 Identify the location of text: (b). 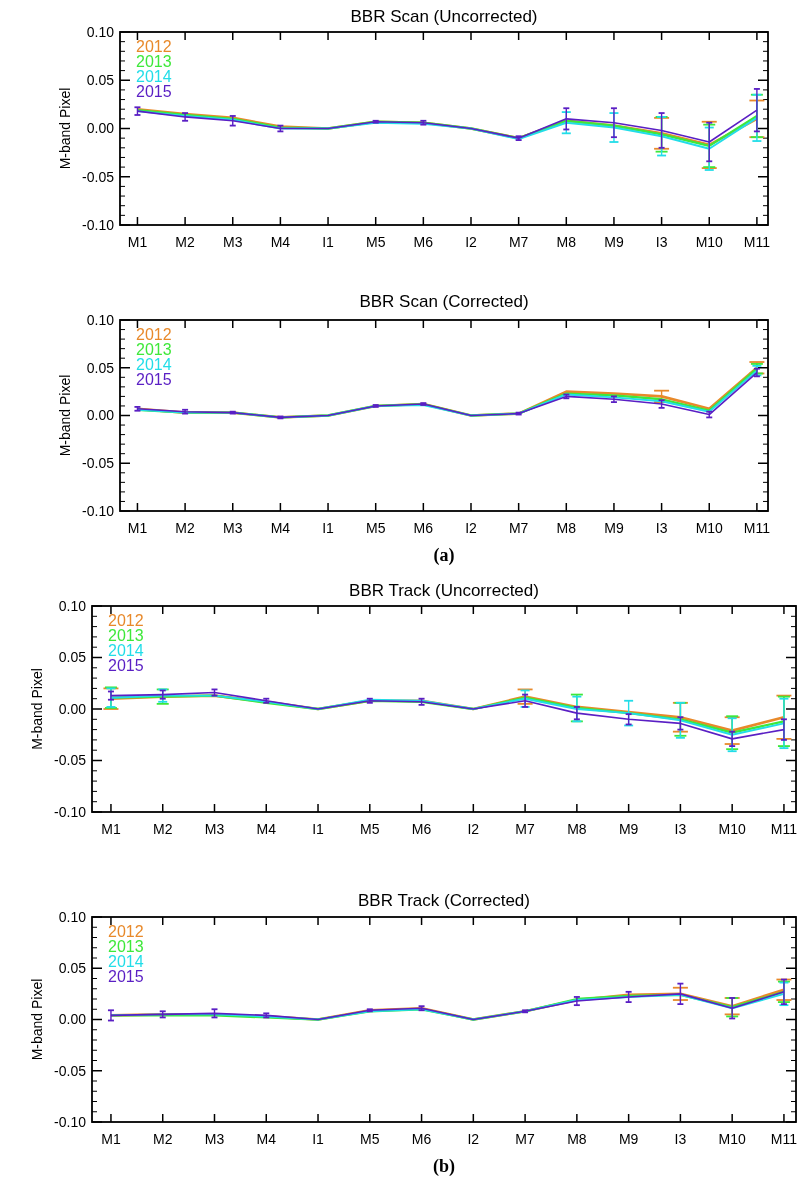
(444, 1166).